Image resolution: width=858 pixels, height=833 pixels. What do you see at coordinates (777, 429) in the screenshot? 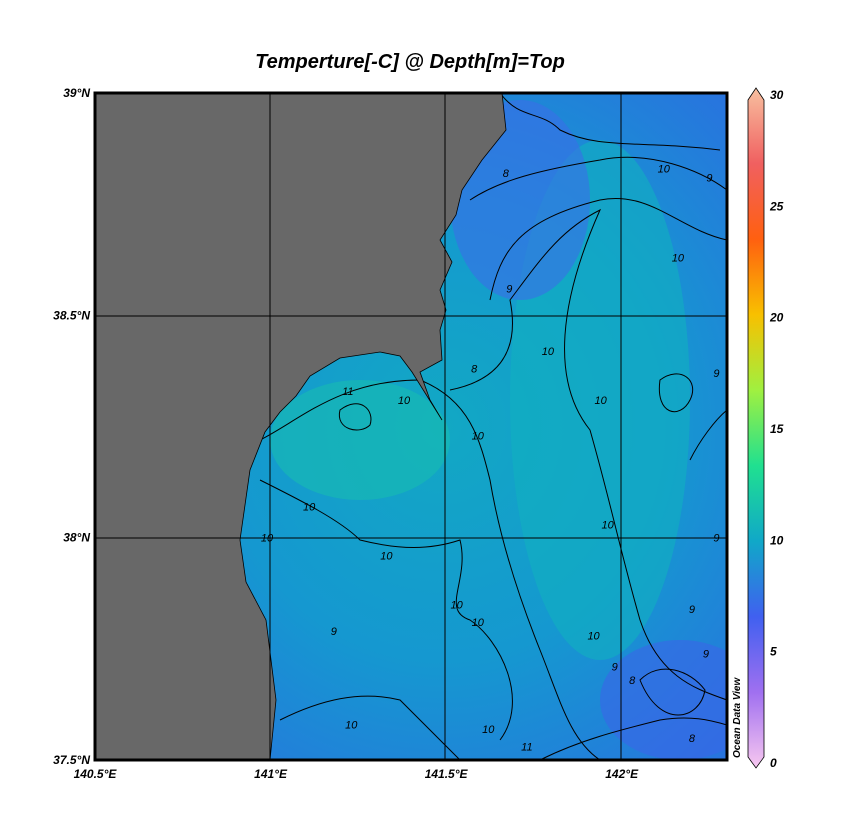
I see `colorbar-tick-label: 15` at bounding box center [777, 429].